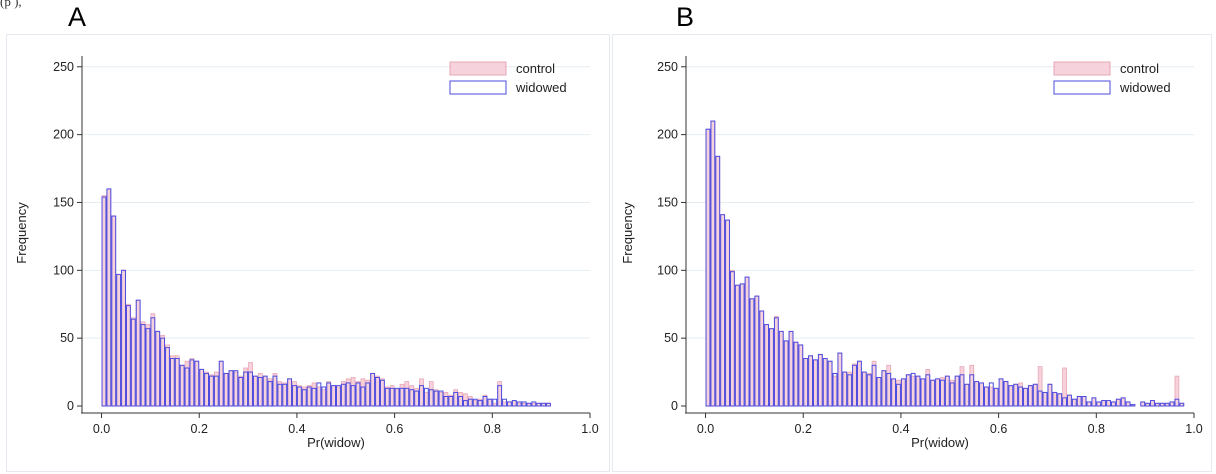 This screenshot has width=1216, height=474. I want to click on y-tick-label: 0, so click(70, 406).